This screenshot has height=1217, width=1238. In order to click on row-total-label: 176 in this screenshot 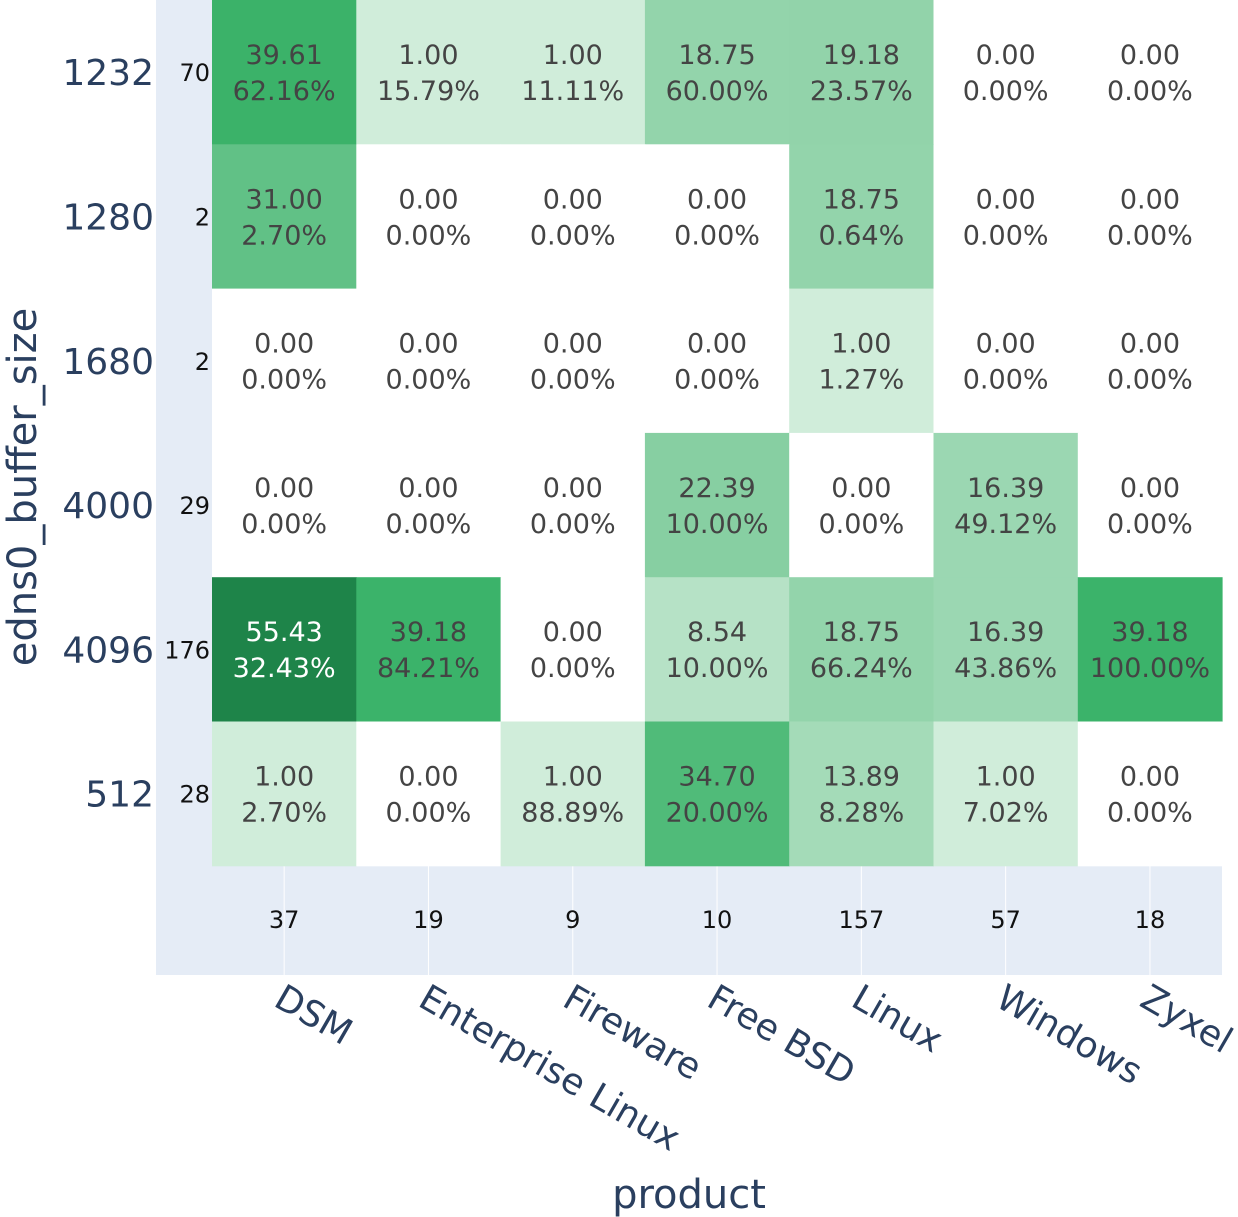, I will do `click(187, 650)`.